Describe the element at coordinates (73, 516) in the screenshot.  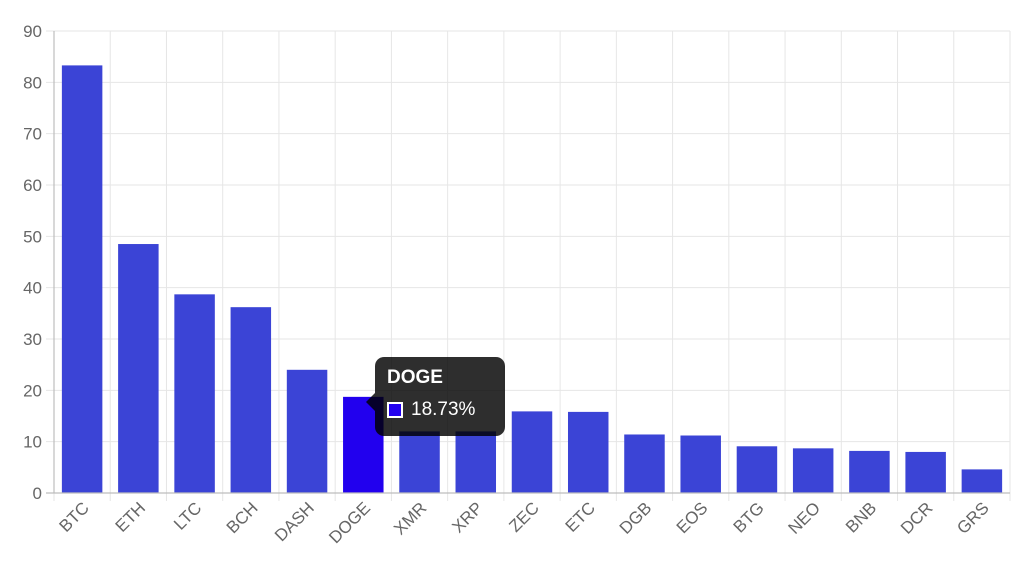
I see `x-tick-label: BTC` at that location.